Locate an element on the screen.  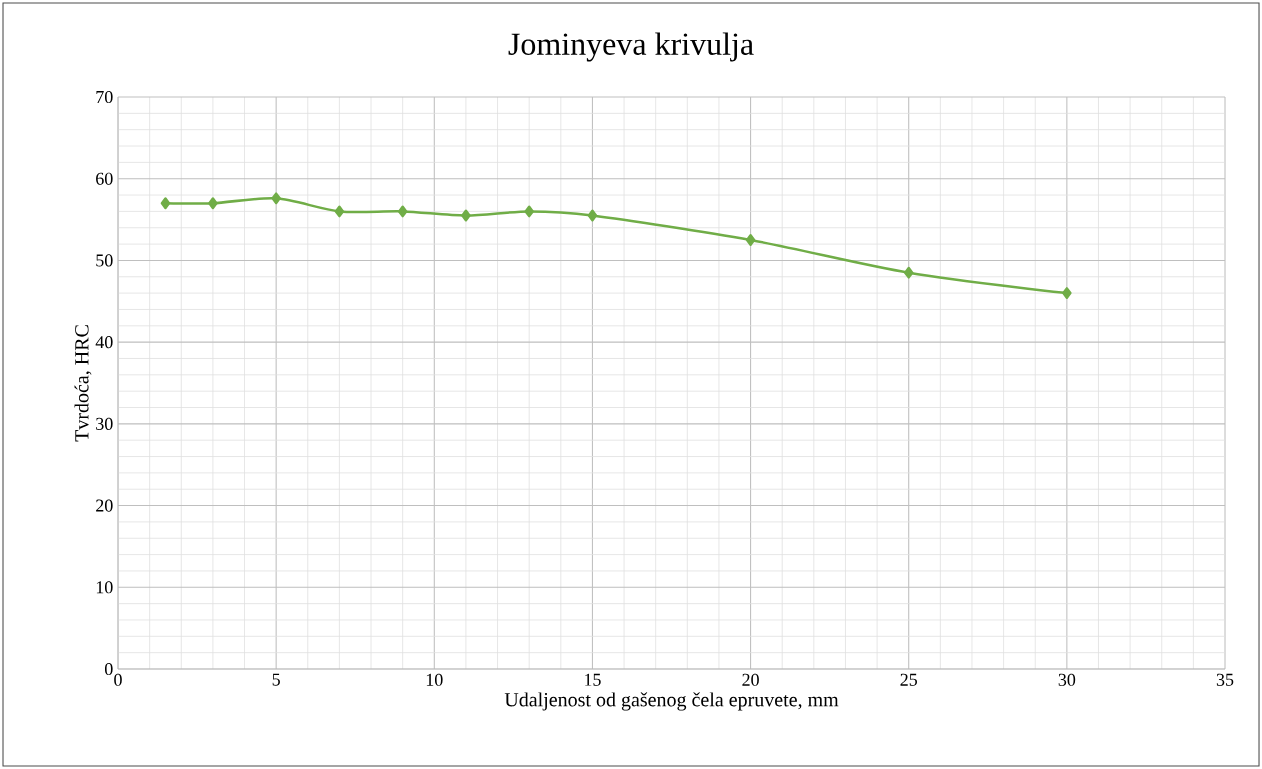
y-axis-title: Tvrdoća, HRC is located at coordinates (83, 383).